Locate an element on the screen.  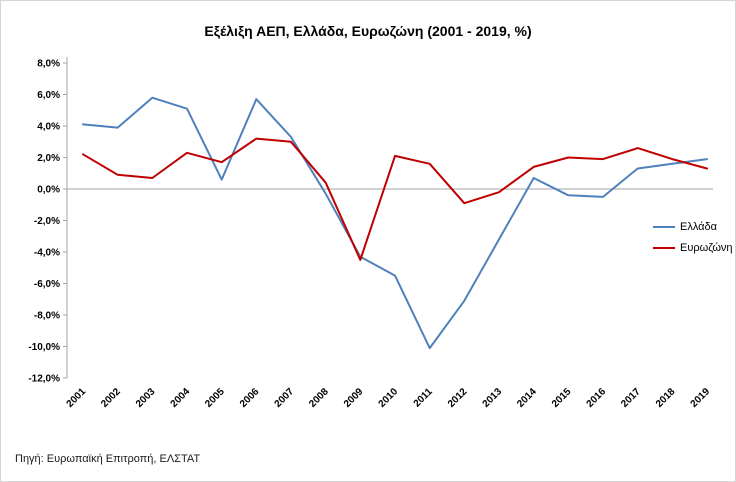
svg-text: 2018 is located at coordinates (666, 398).